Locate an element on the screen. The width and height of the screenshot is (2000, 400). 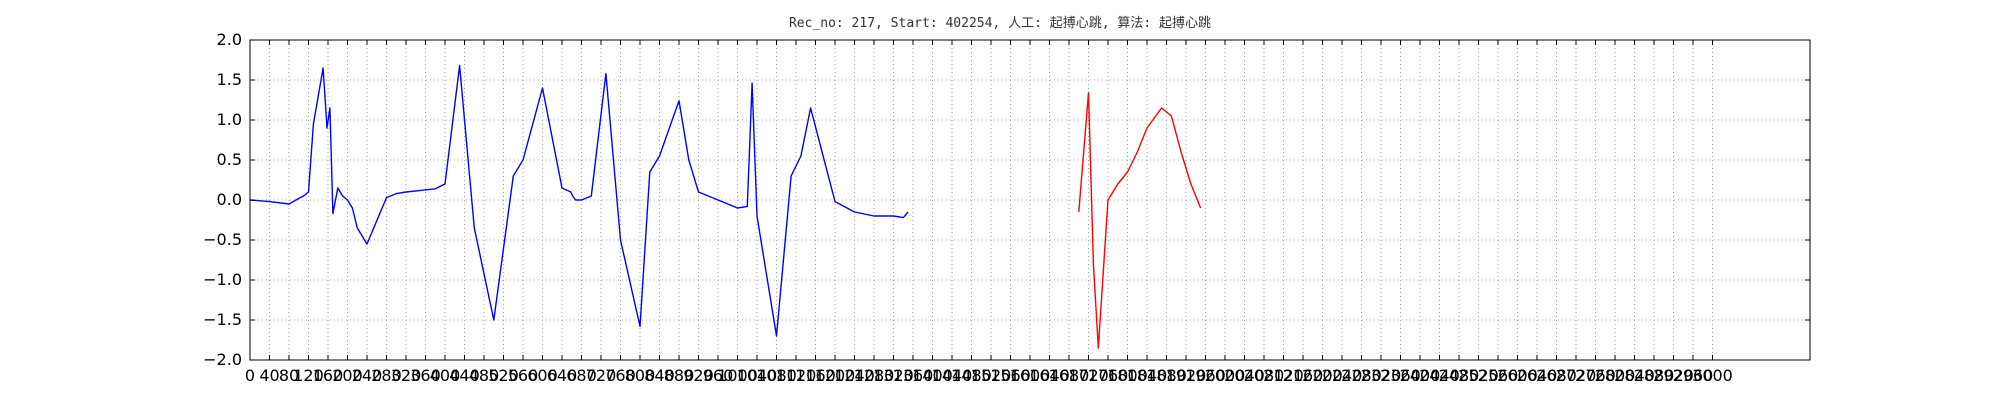
x-tick-label: 2840 is located at coordinates (1634, 375).